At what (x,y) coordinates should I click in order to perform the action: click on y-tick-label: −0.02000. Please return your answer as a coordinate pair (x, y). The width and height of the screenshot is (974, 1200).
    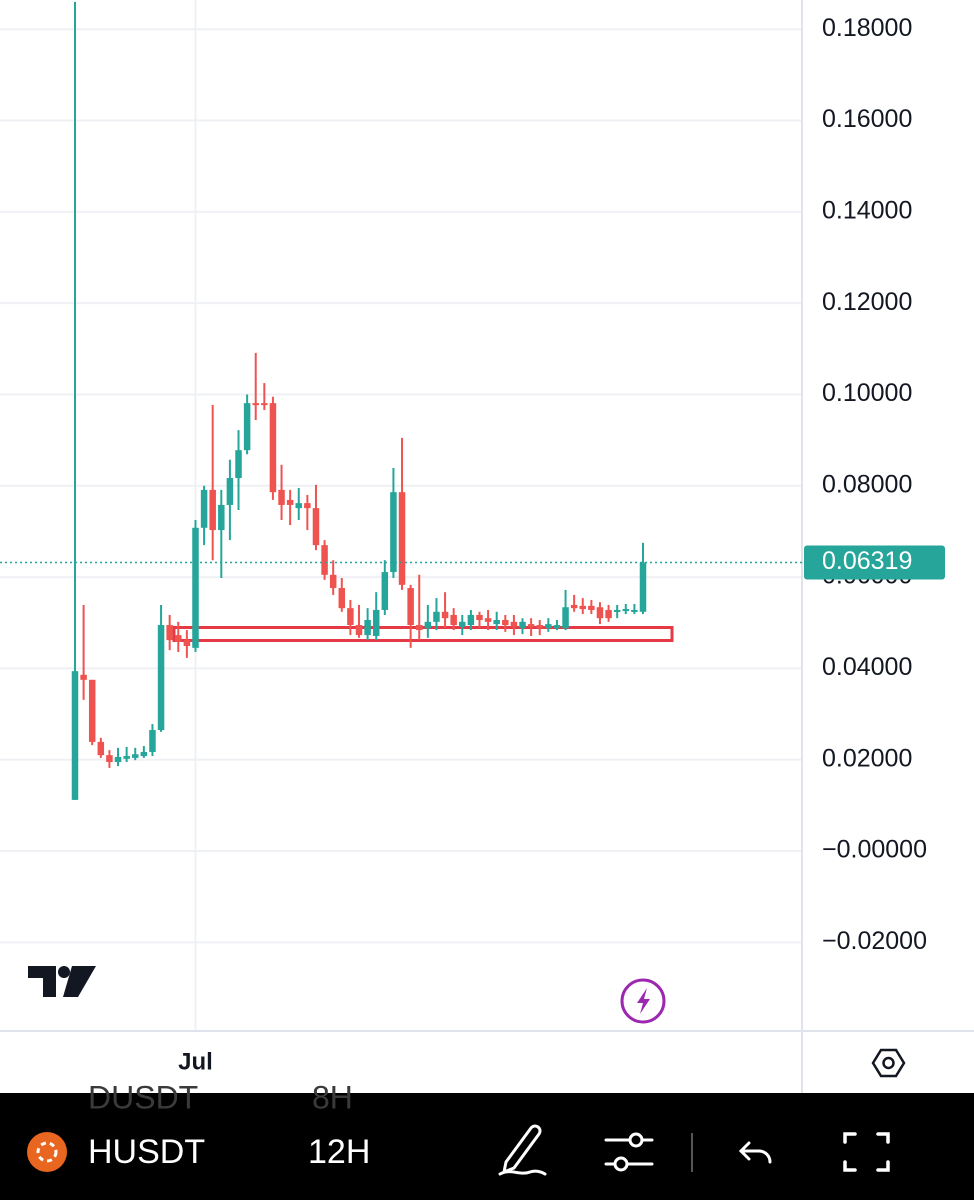
    Looking at the image, I should click on (874, 941).